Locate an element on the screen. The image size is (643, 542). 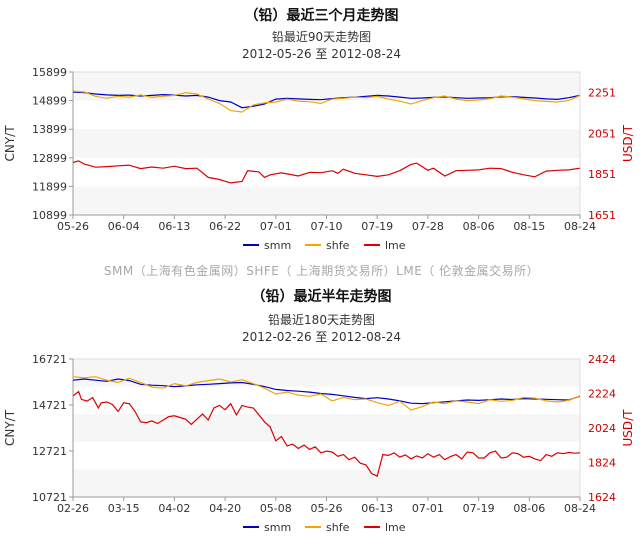
y-tick-label: 11899 is located at coordinates (49, 186).